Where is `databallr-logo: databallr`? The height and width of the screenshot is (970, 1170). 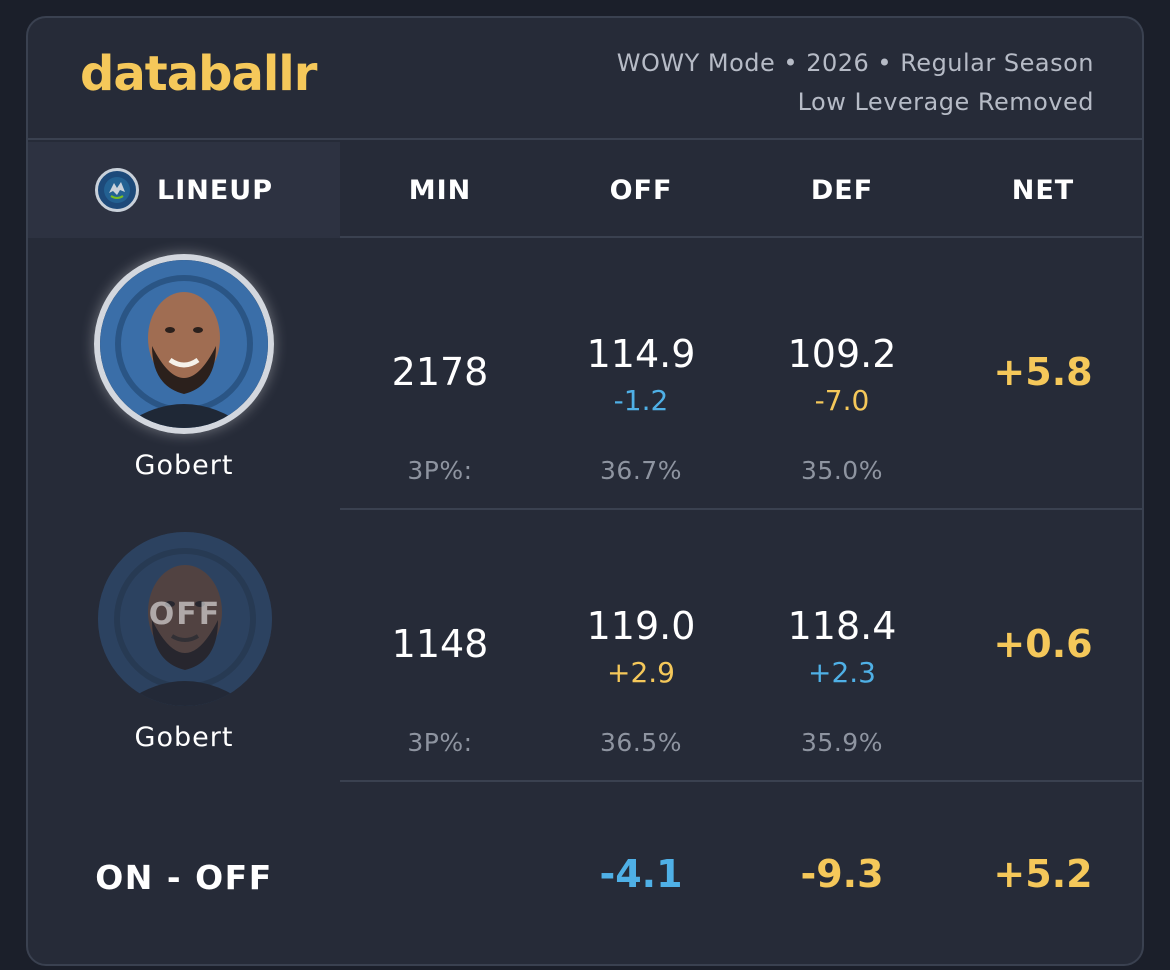
databallr-logo: databallr is located at coordinates (198, 74).